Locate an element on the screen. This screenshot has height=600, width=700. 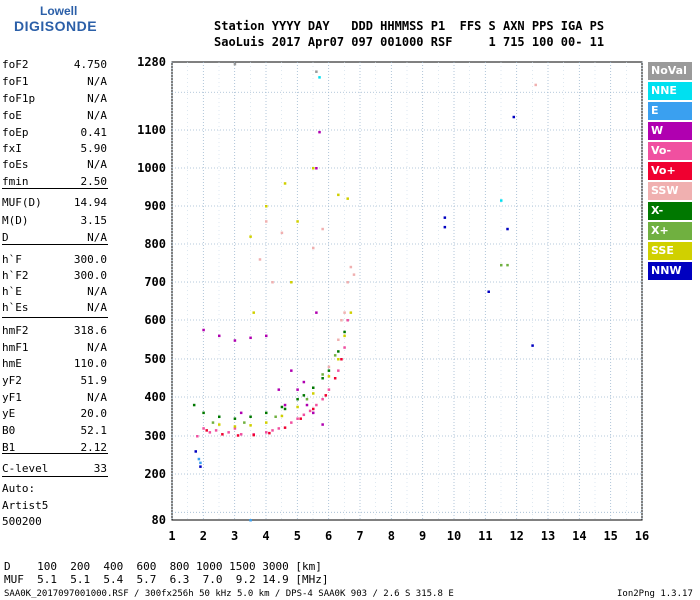
y-tick-label: 80 is located at coordinates (159, 520).